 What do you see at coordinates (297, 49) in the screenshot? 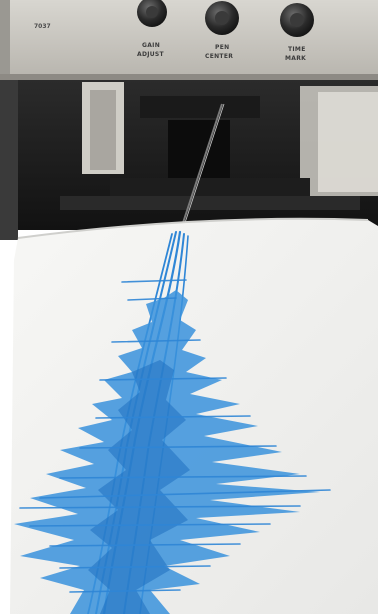
I see `knob-label-time-line1: TIME` at bounding box center [297, 49].